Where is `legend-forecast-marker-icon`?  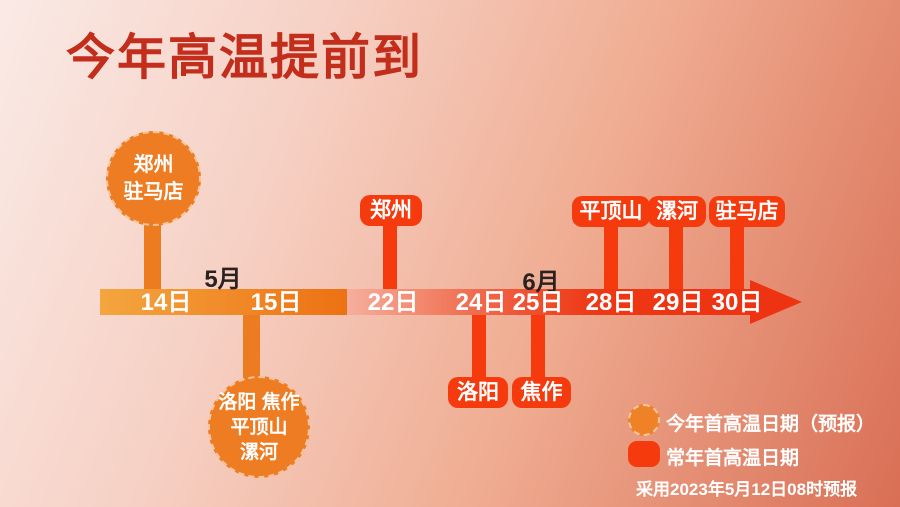
legend-forecast-marker-icon is located at coordinates (644, 420).